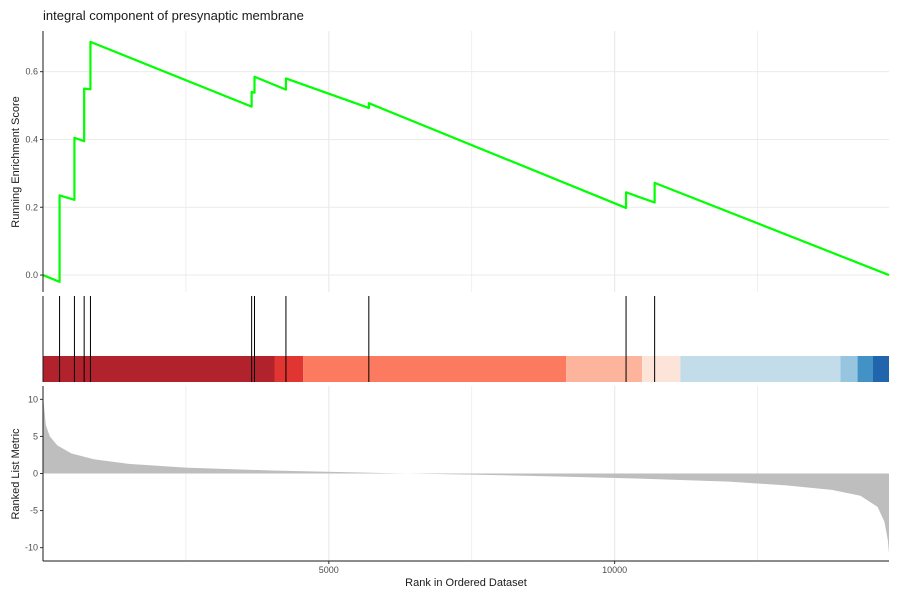 This screenshot has height=600, width=900. I want to click on x-tick-label: 10000, so click(614, 570).